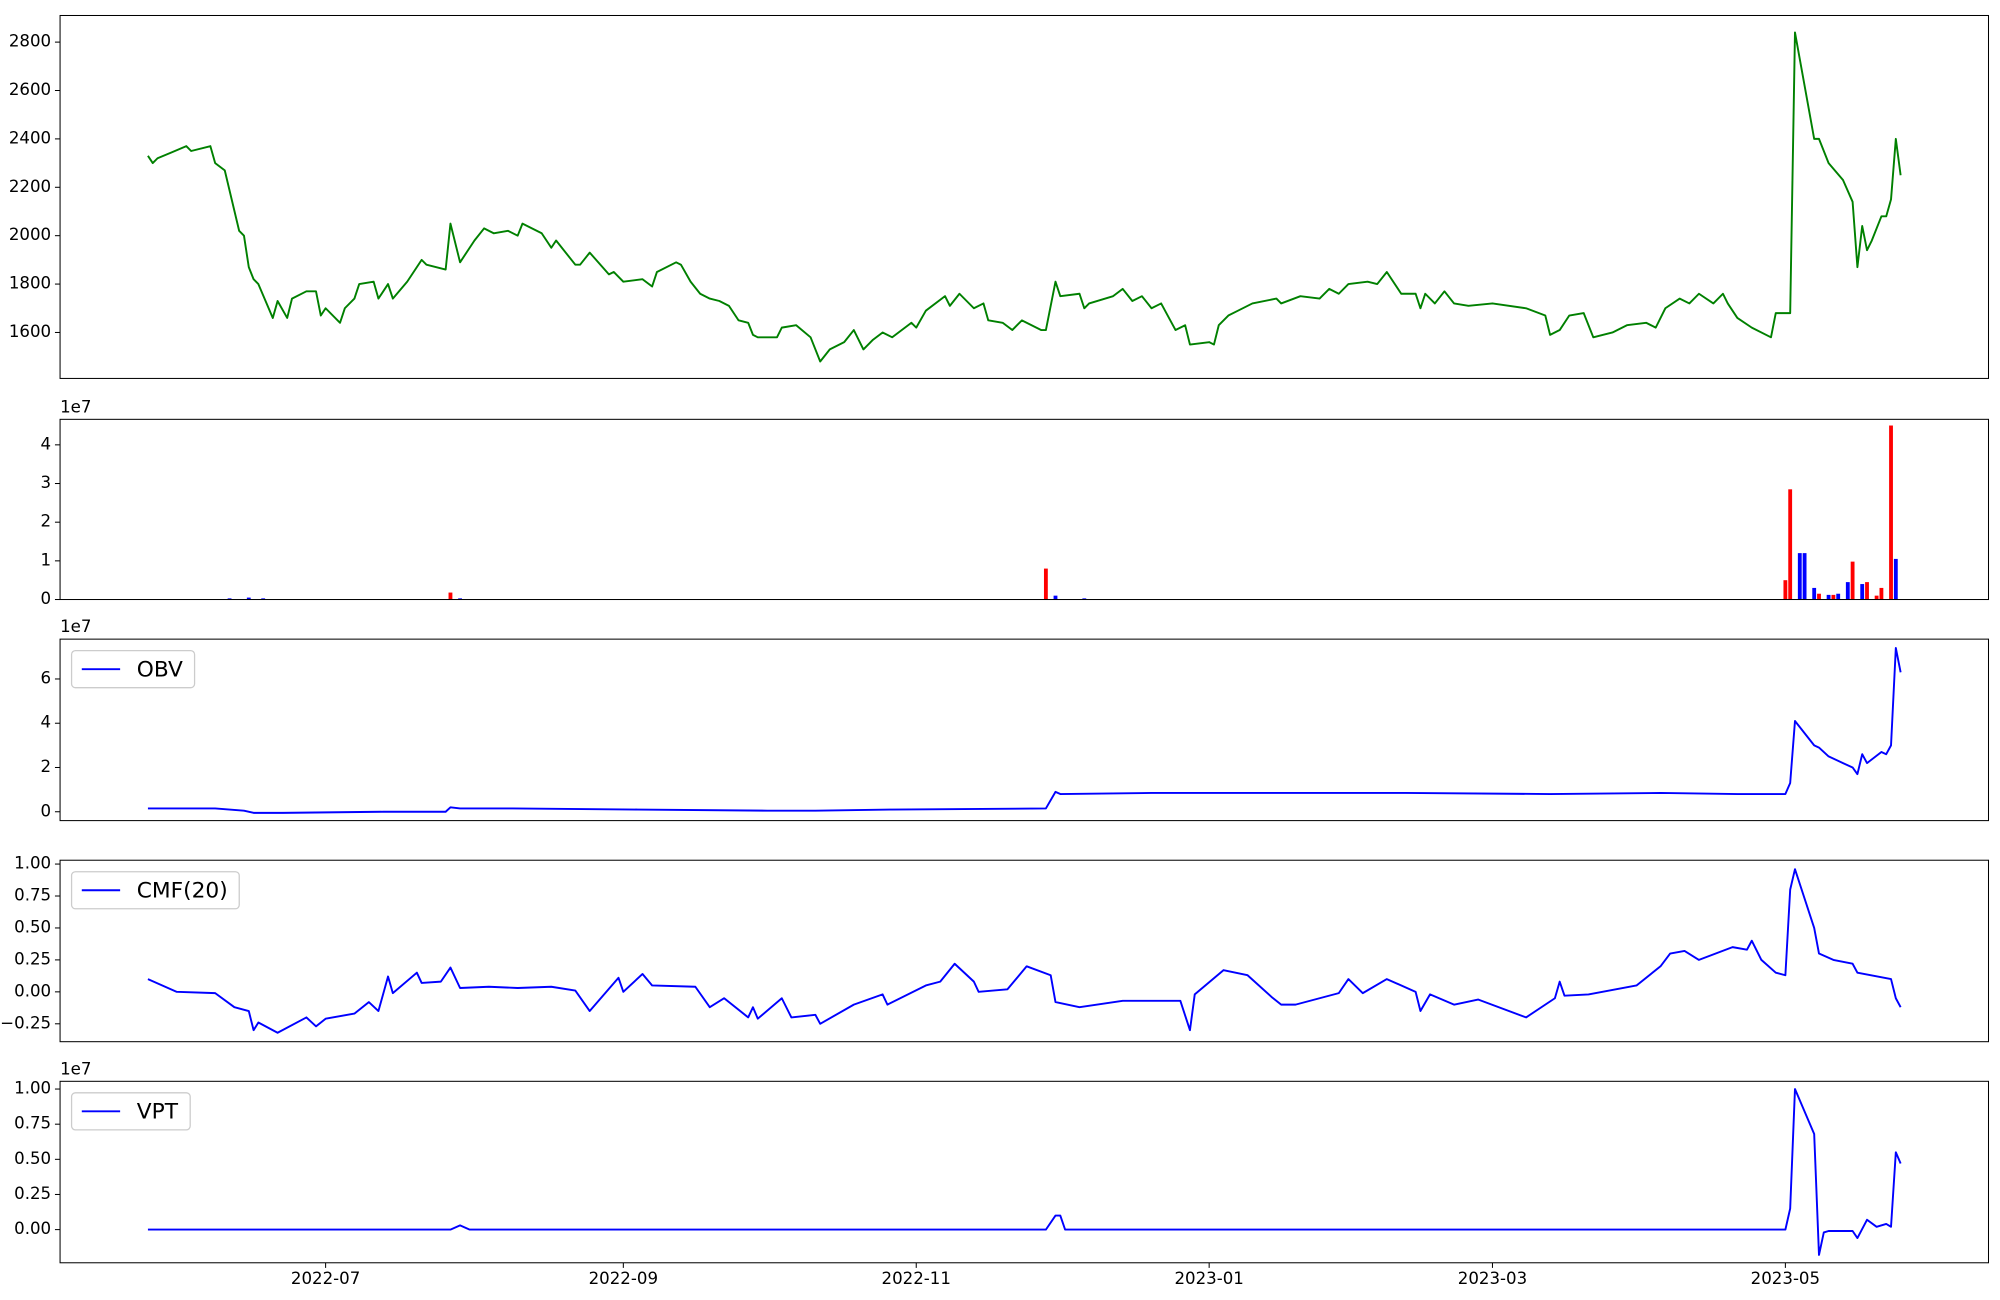  What do you see at coordinates (46, 559) in the screenshot?
I see `y-tick-label: 1` at bounding box center [46, 559].